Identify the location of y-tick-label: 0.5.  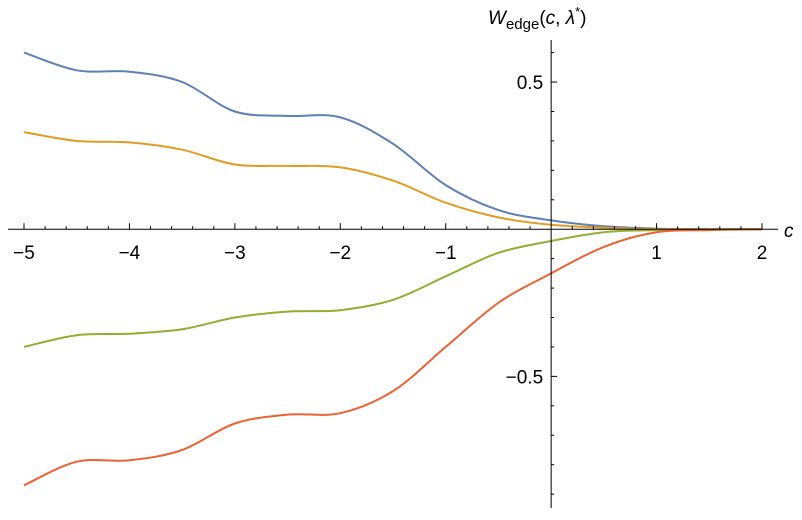
(530, 83).